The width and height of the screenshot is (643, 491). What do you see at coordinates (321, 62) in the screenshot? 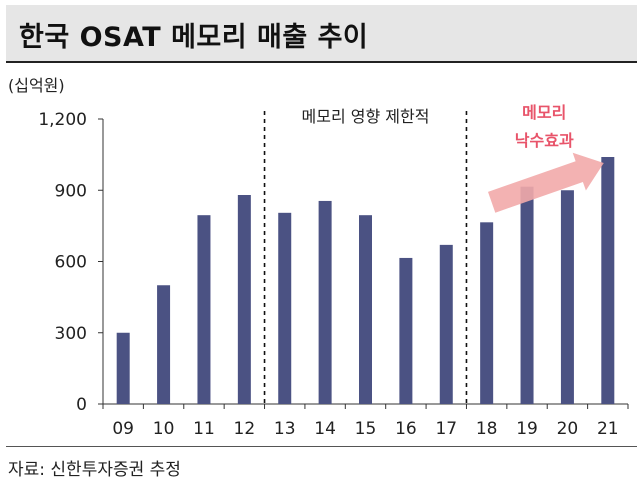
I see `title-divider` at bounding box center [321, 62].